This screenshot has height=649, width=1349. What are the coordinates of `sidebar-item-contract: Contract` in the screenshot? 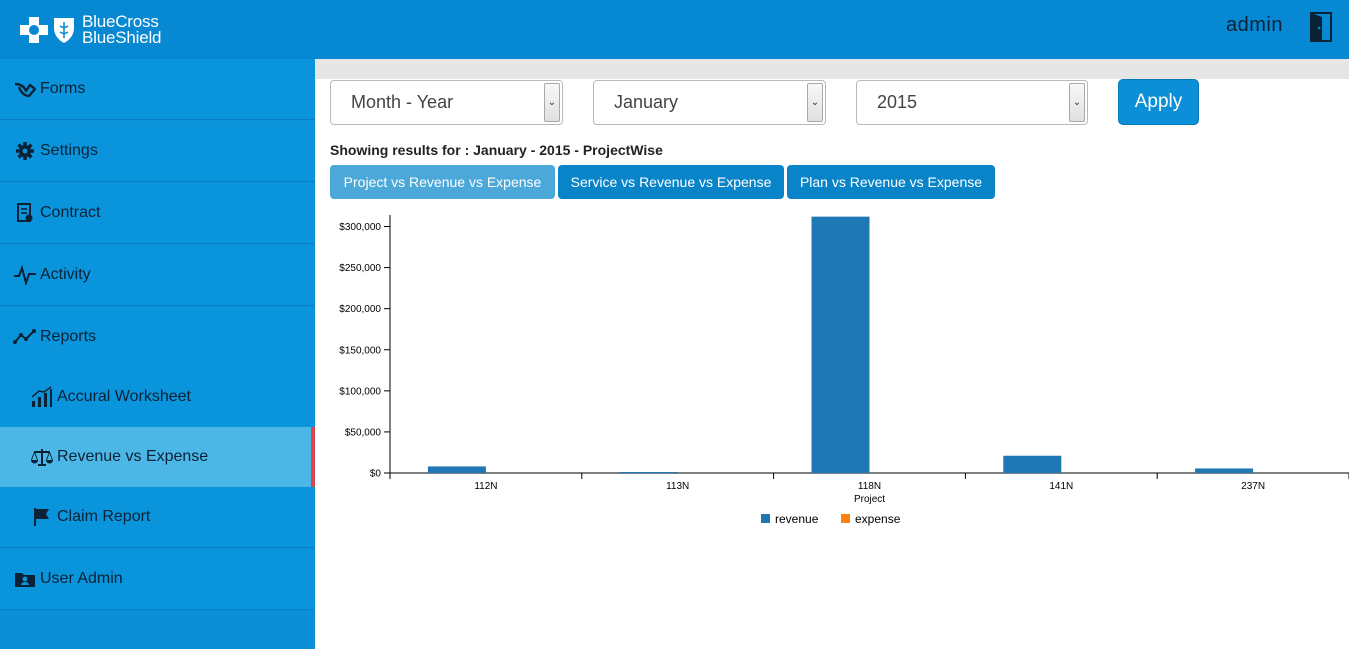 It's located at (157, 213).